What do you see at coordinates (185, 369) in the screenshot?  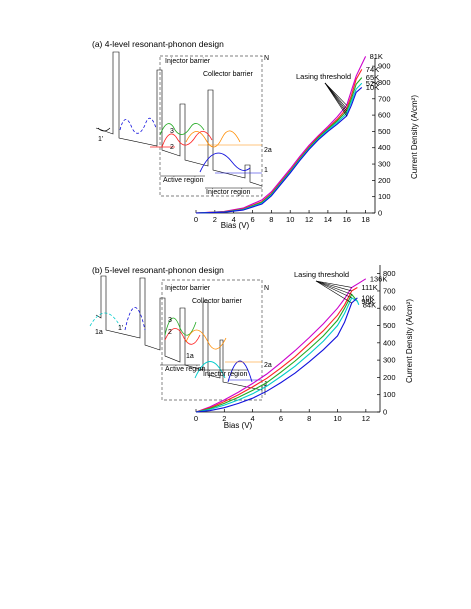 I see `panel-b-inset-label-active-region: Active region` at bounding box center [185, 369].